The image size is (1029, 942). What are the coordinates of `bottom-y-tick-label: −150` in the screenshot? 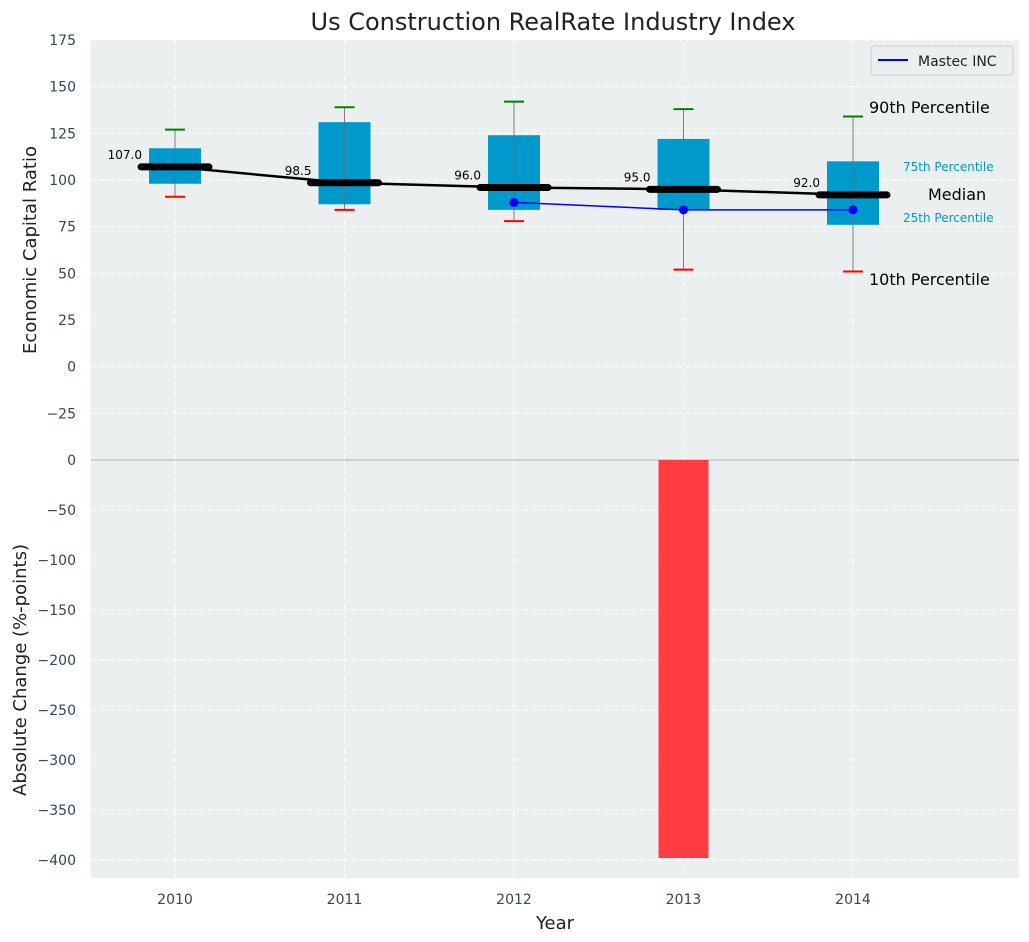 It's located at (57, 611).